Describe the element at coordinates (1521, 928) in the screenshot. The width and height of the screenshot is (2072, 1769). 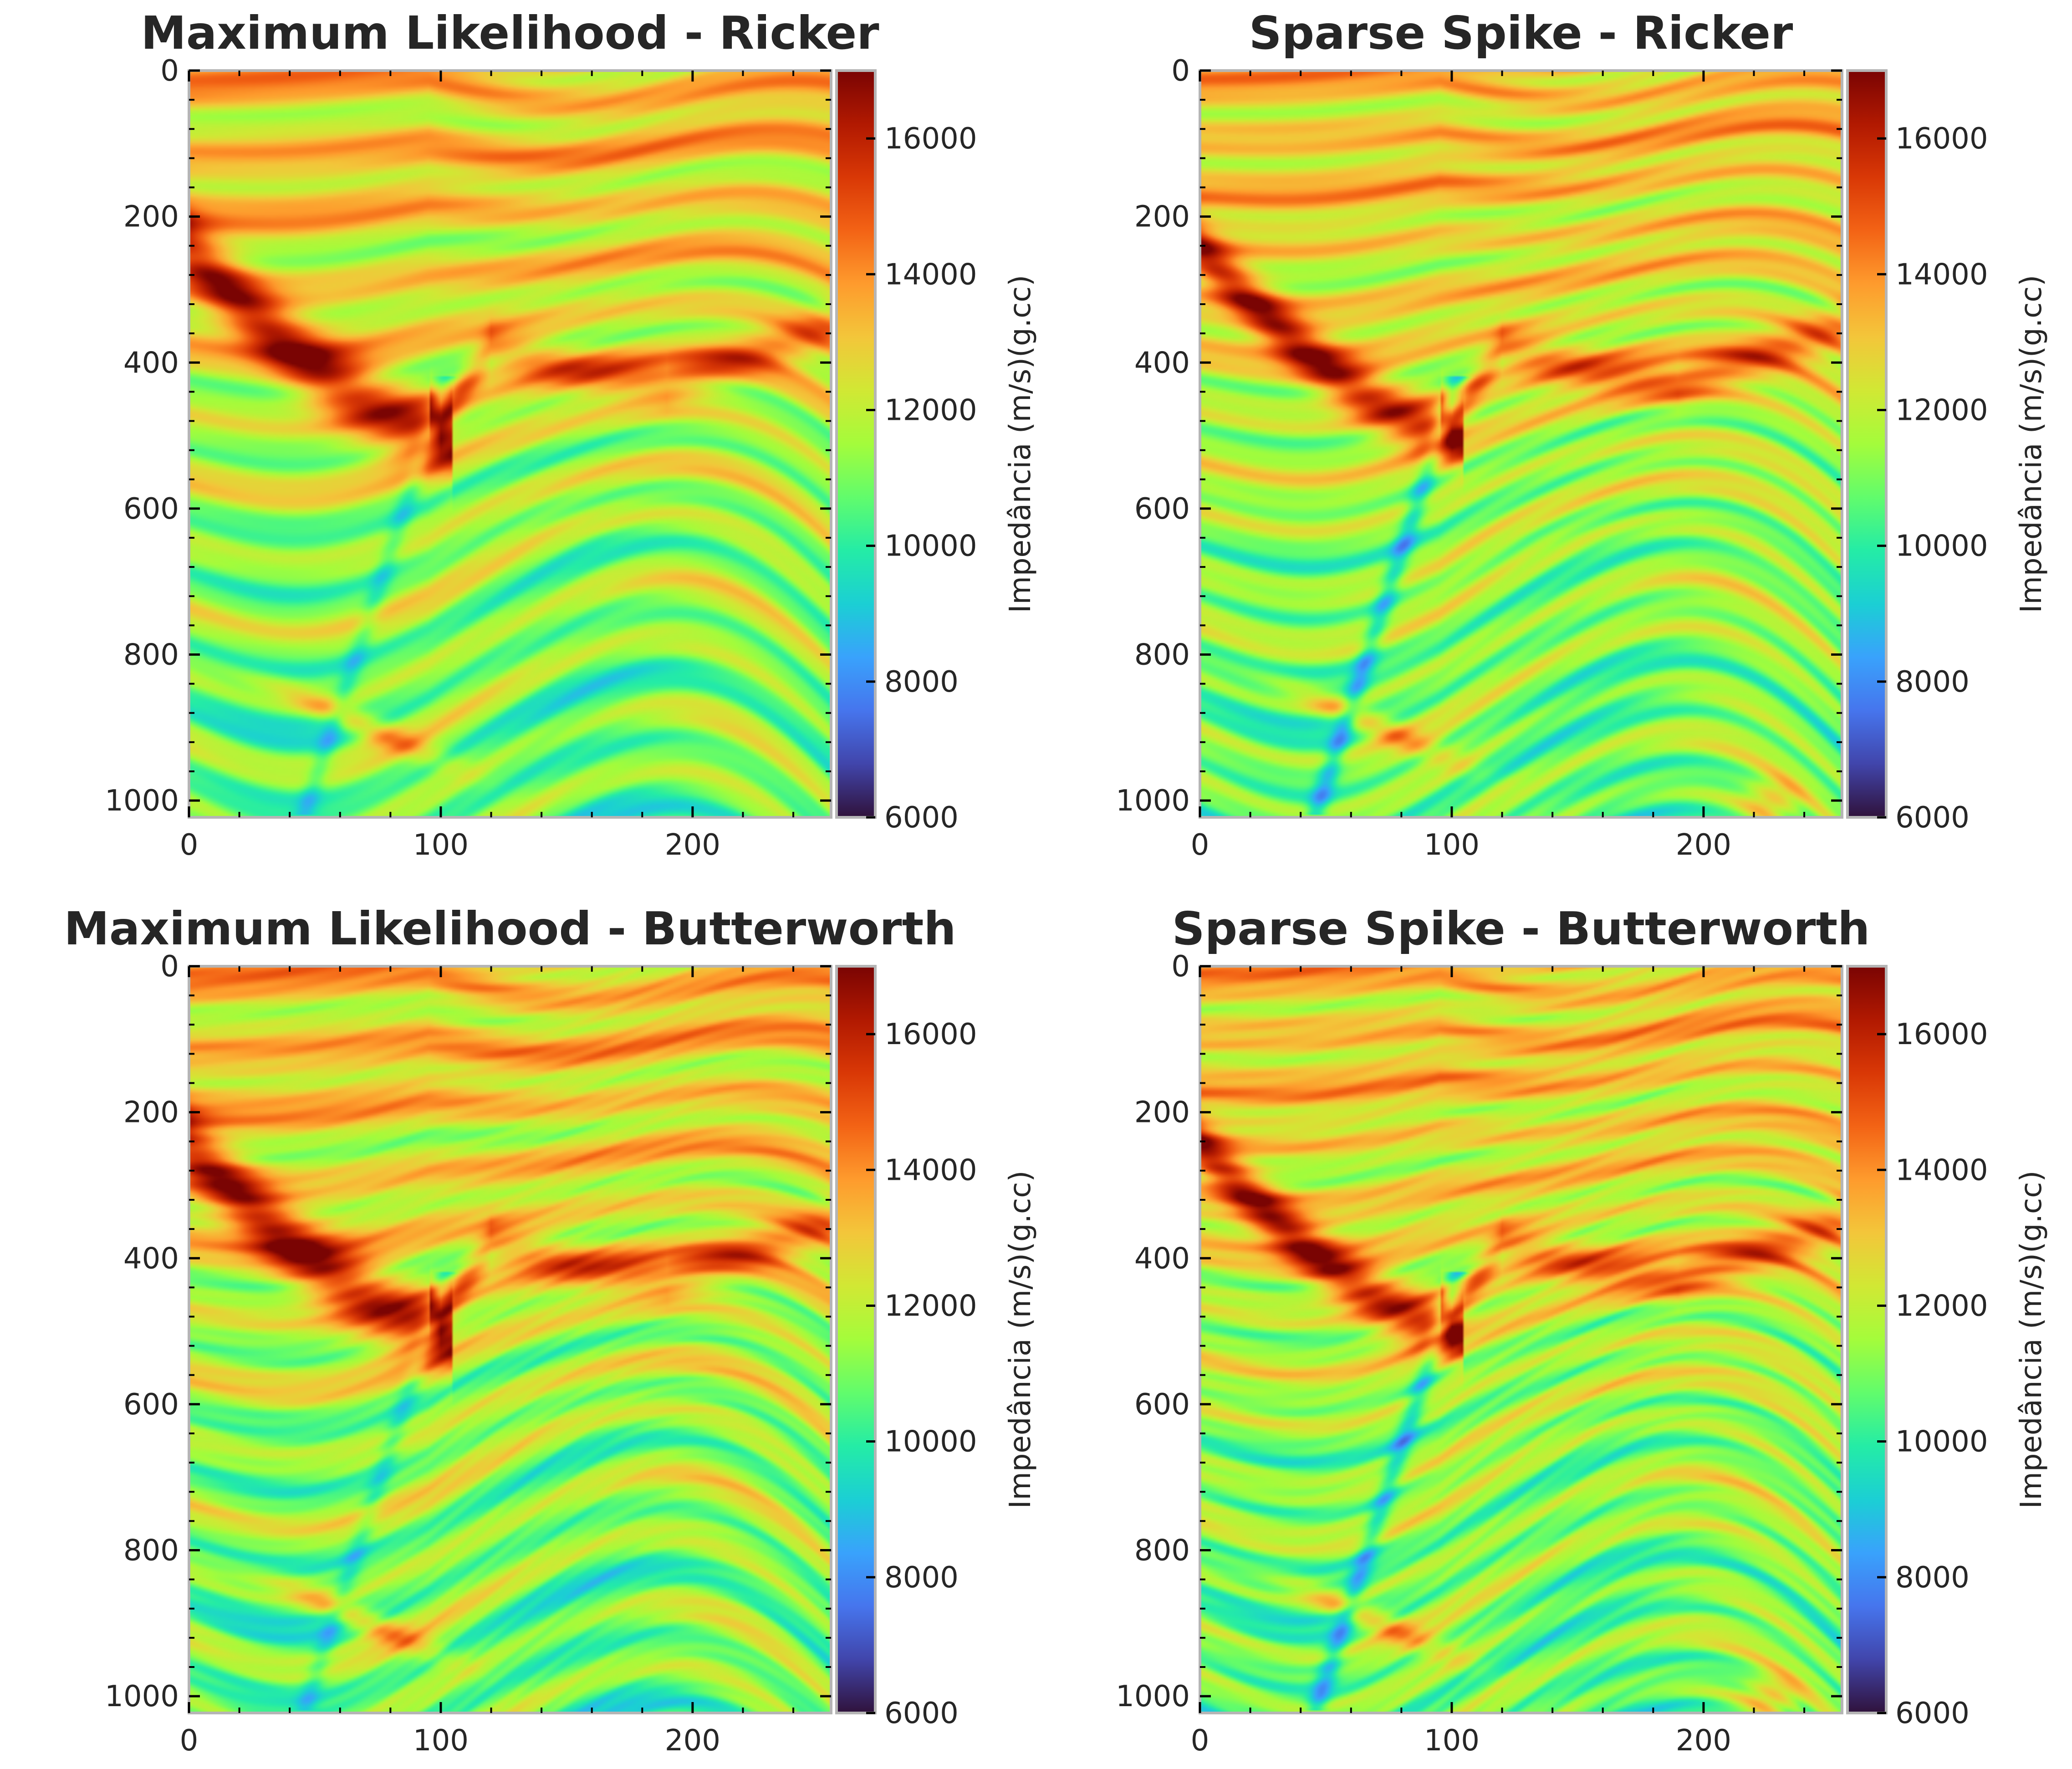
I see `panel-title: Sparse Spike - Butterworth` at that location.